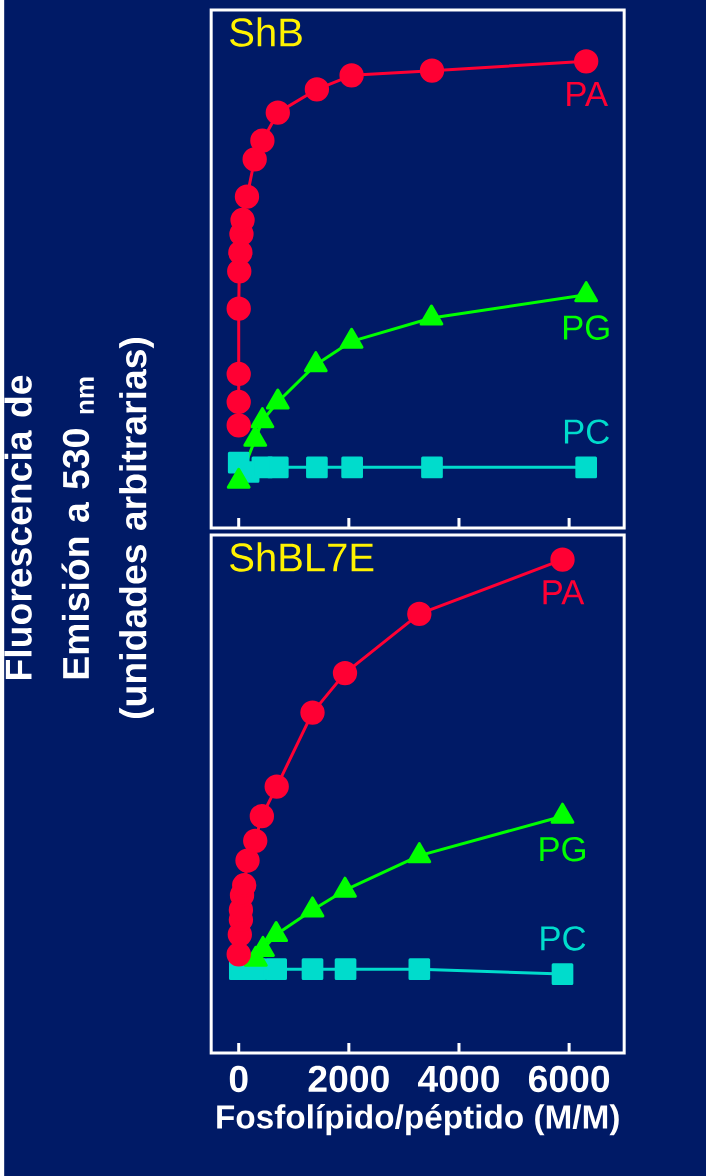 This screenshot has height=1176, width=706. I want to click on x-tick-label: 2000, so click(348, 1079).